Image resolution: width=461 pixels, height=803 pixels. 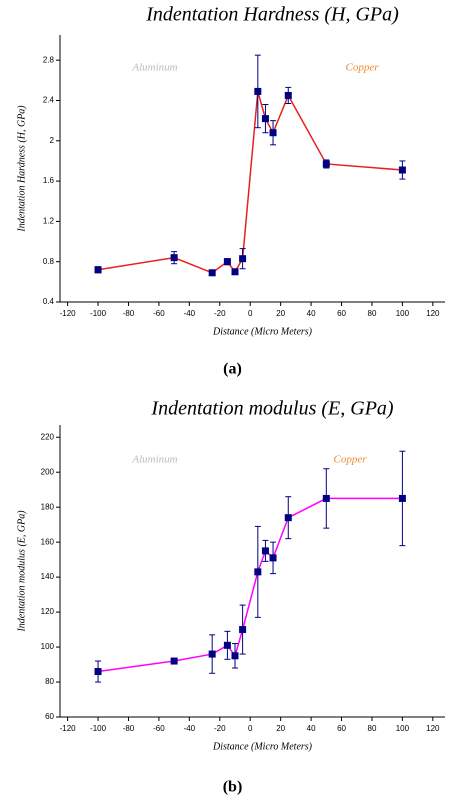 I want to click on y-axis-label: Indentation modulus (E, GPa), so click(x=21, y=571).